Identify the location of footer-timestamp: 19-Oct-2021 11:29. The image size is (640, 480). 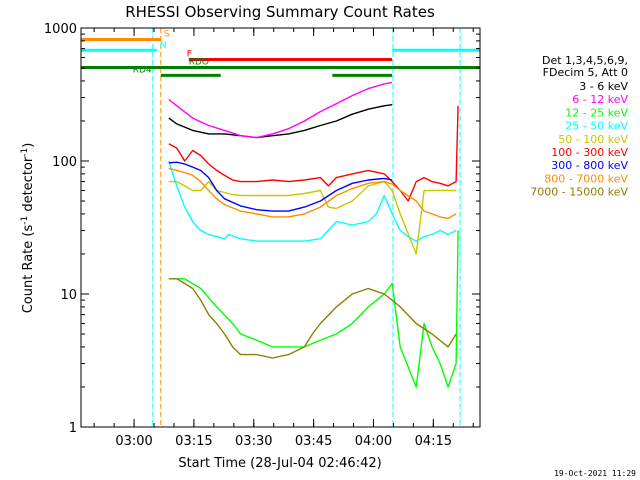
(595, 473).